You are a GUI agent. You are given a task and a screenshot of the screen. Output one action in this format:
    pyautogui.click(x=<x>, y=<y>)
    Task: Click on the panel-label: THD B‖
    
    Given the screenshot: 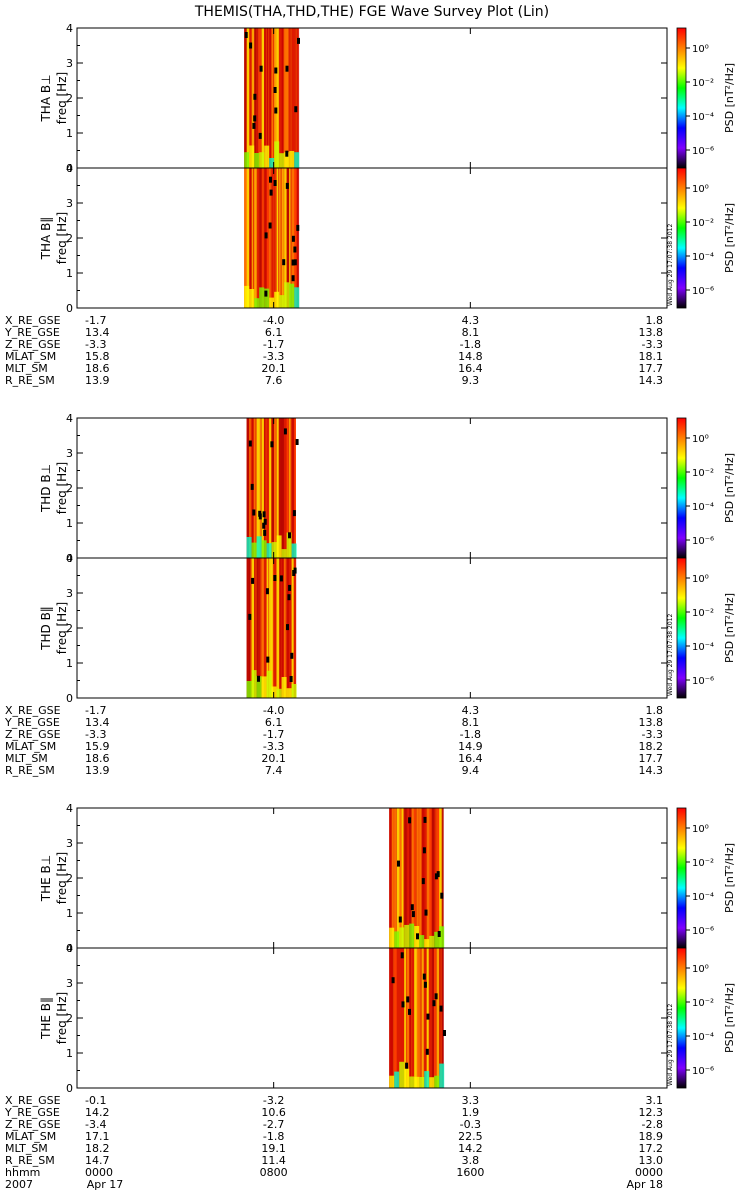 What is the action you would take?
    pyautogui.click(x=46, y=628)
    